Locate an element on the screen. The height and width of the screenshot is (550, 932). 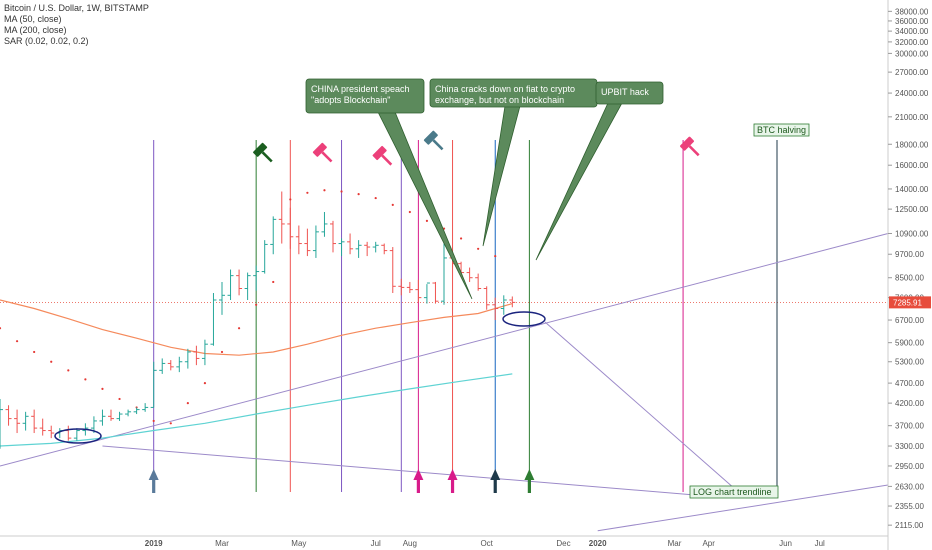
y-tick-label: 16000.00 is located at coordinates (912, 165).